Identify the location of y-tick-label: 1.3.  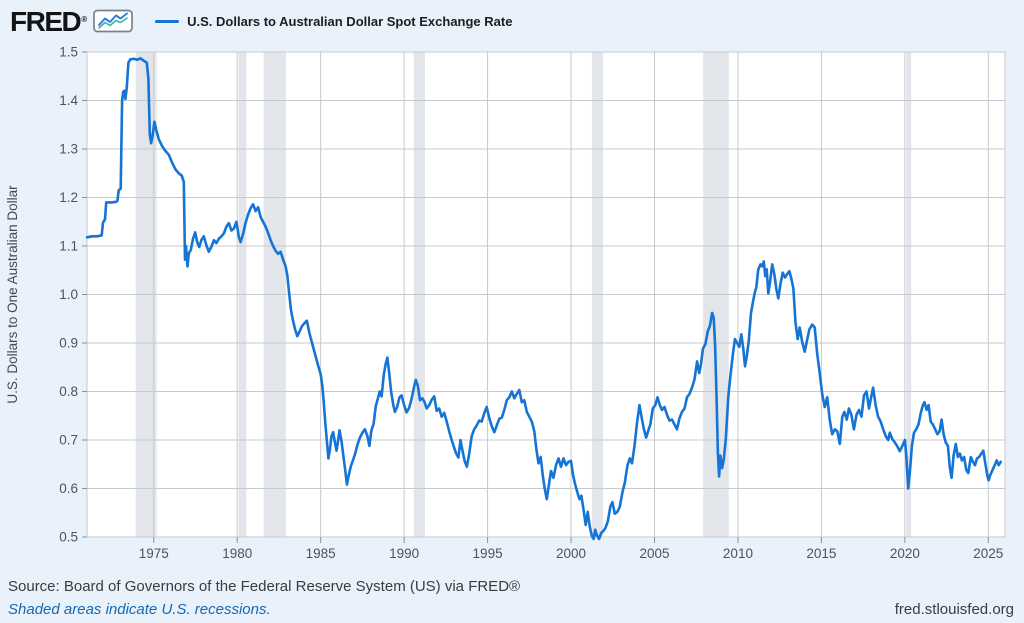
(68, 149).